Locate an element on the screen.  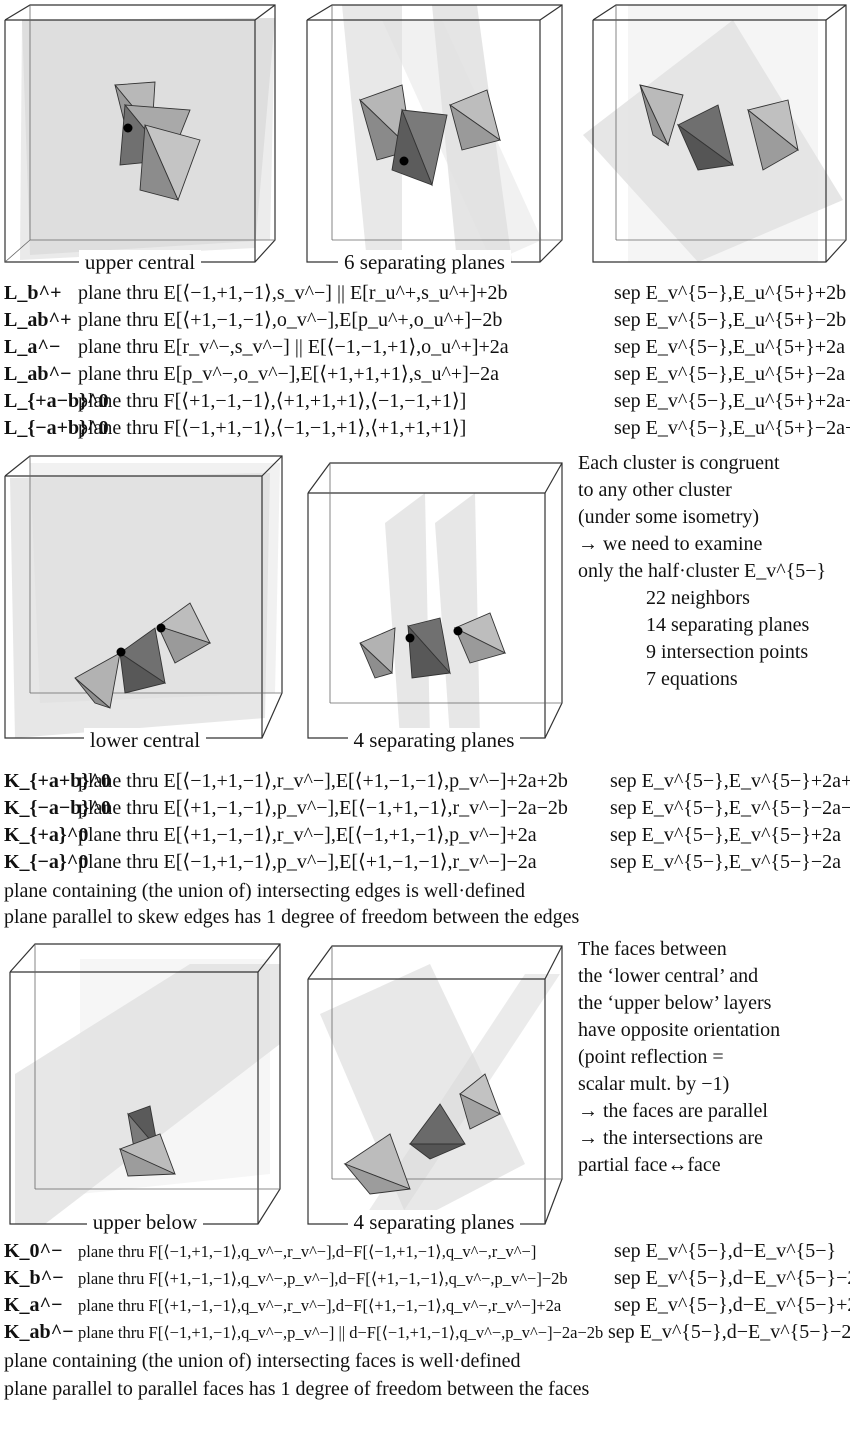
plane-symbol: L_ab^− is located at coordinates (38, 374).